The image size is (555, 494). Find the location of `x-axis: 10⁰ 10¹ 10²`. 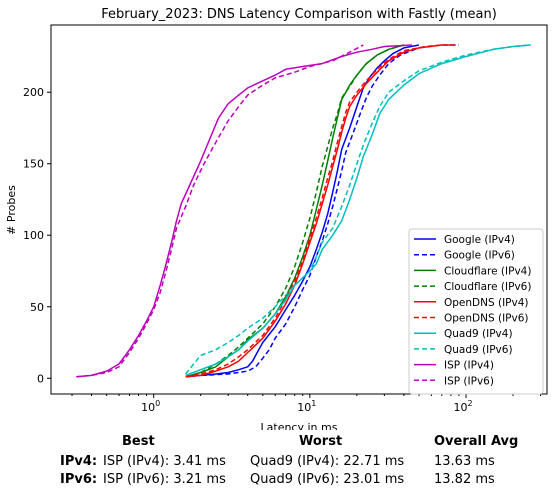

x-axis: 10⁰ 10¹ 10² is located at coordinates (306, 404).